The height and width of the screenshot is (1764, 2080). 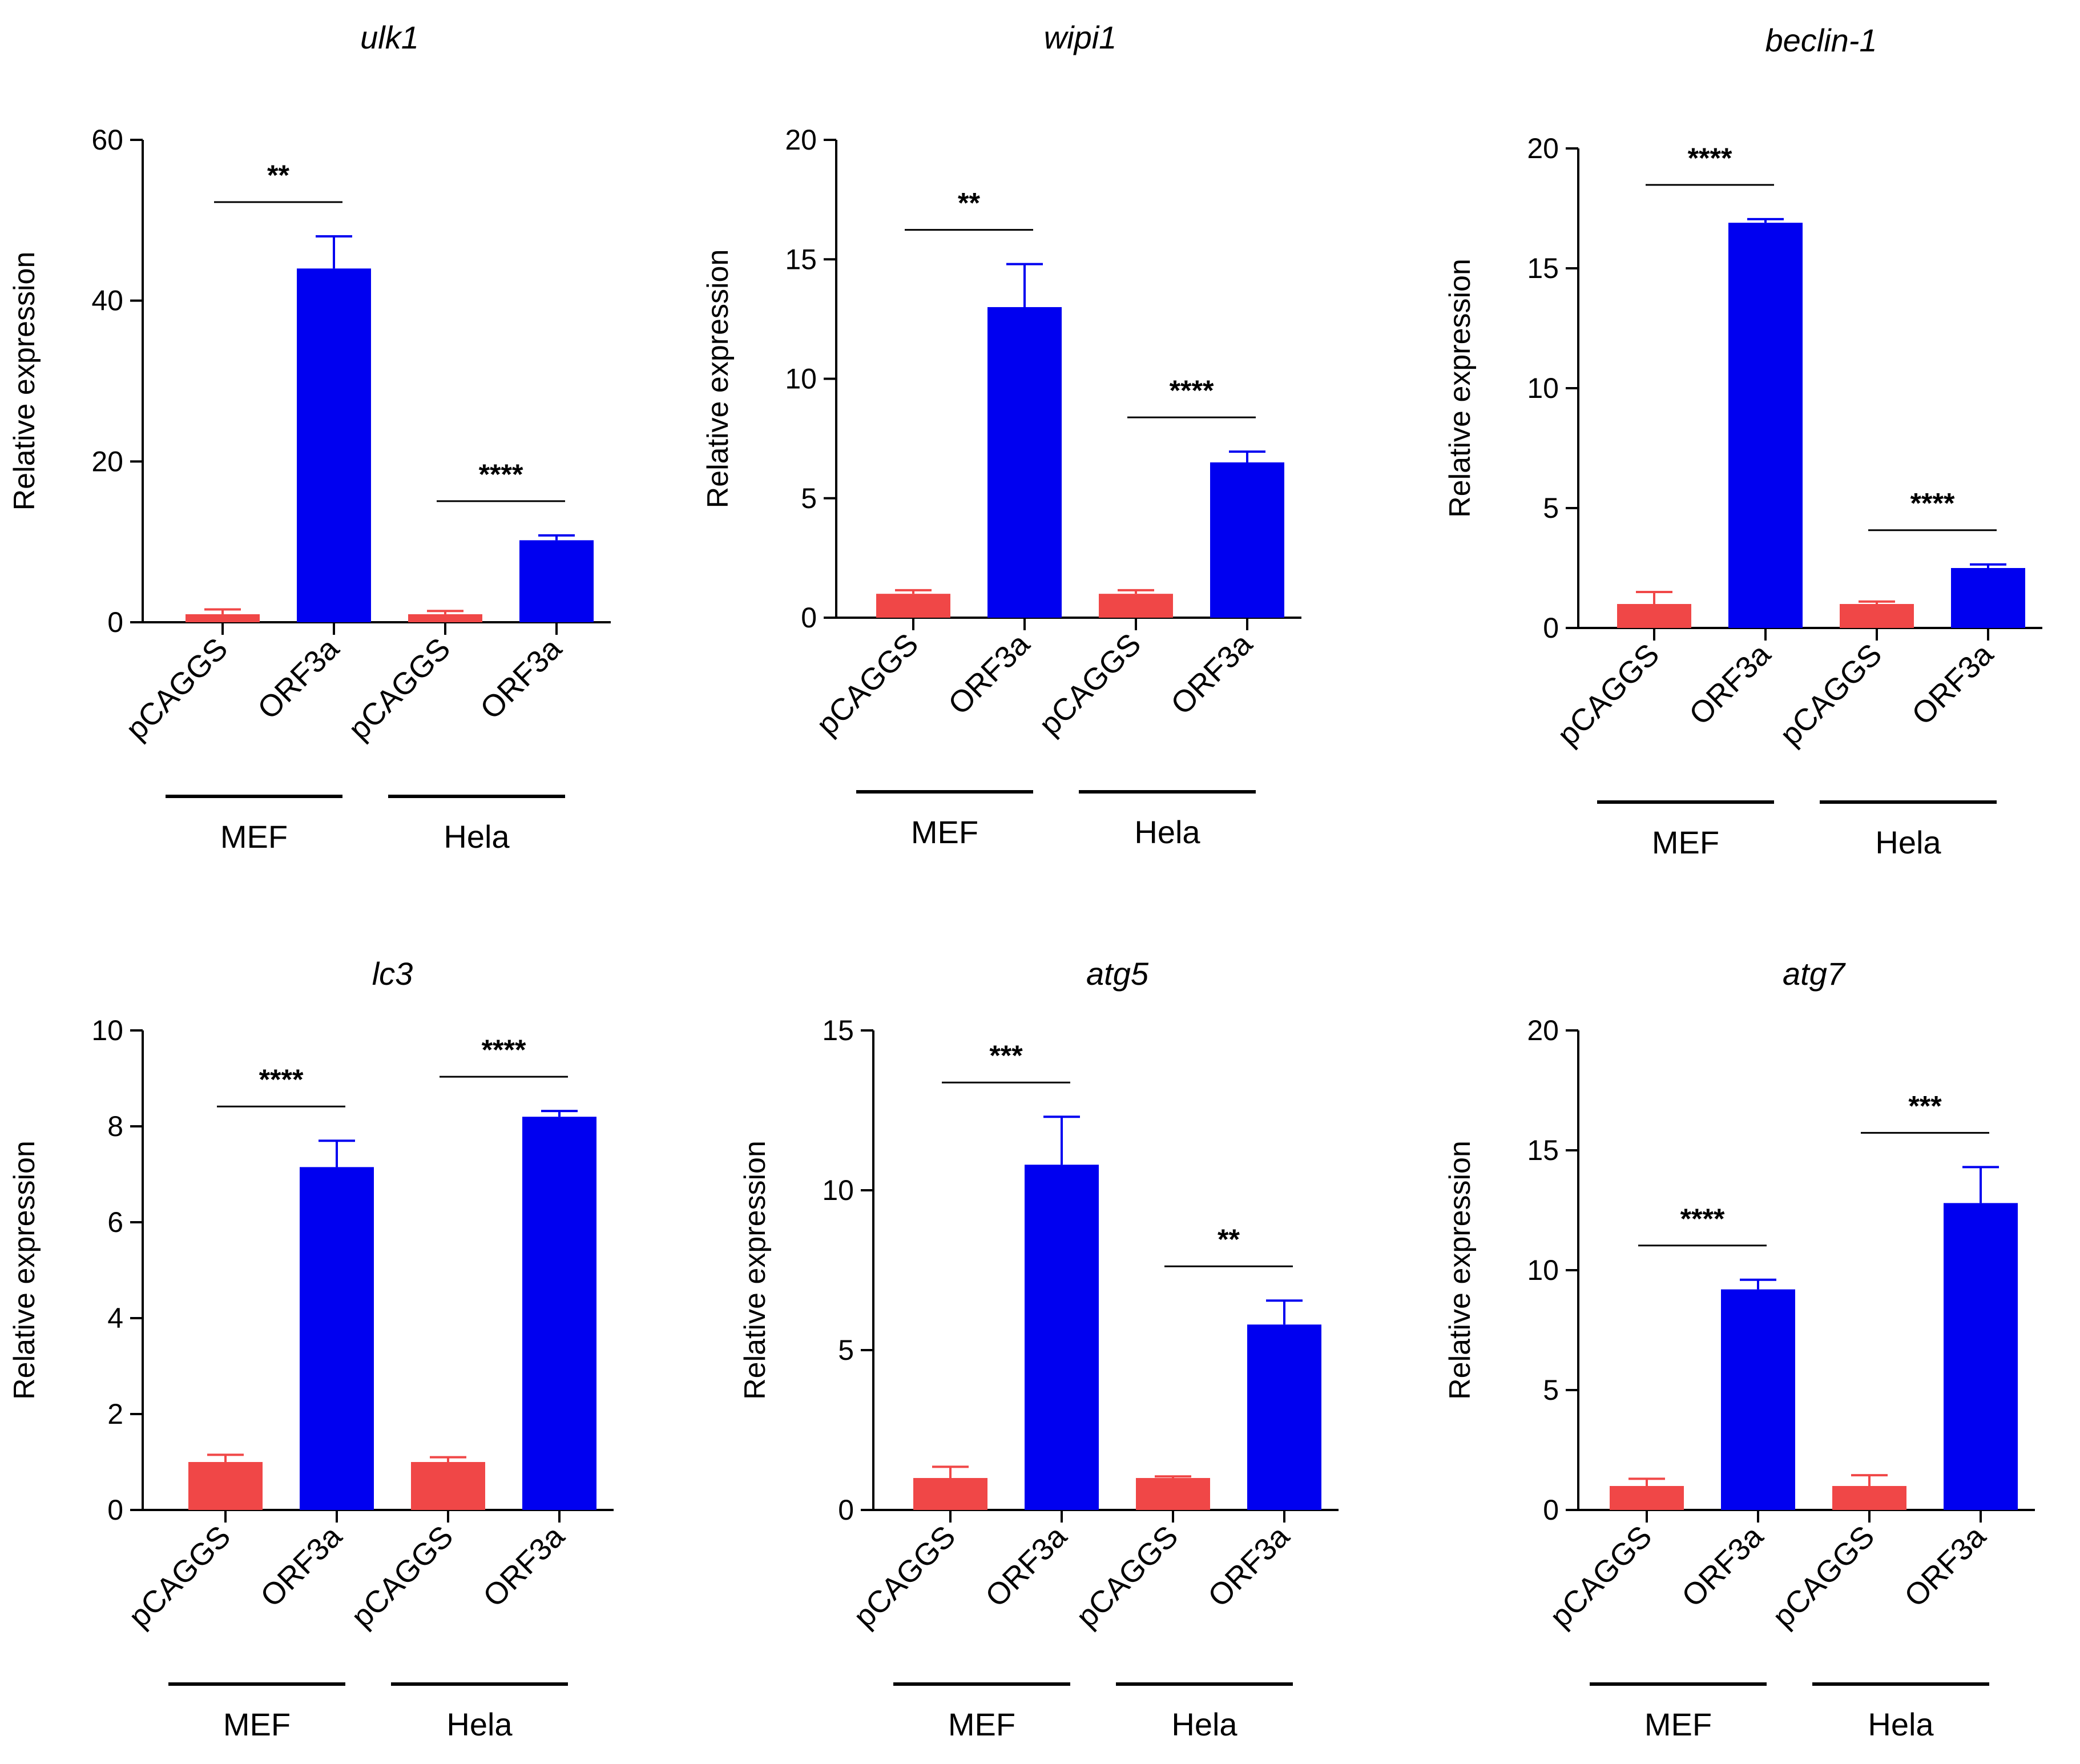 What do you see at coordinates (107, 301) in the screenshot?
I see `y-tick-label: 40` at bounding box center [107, 301].